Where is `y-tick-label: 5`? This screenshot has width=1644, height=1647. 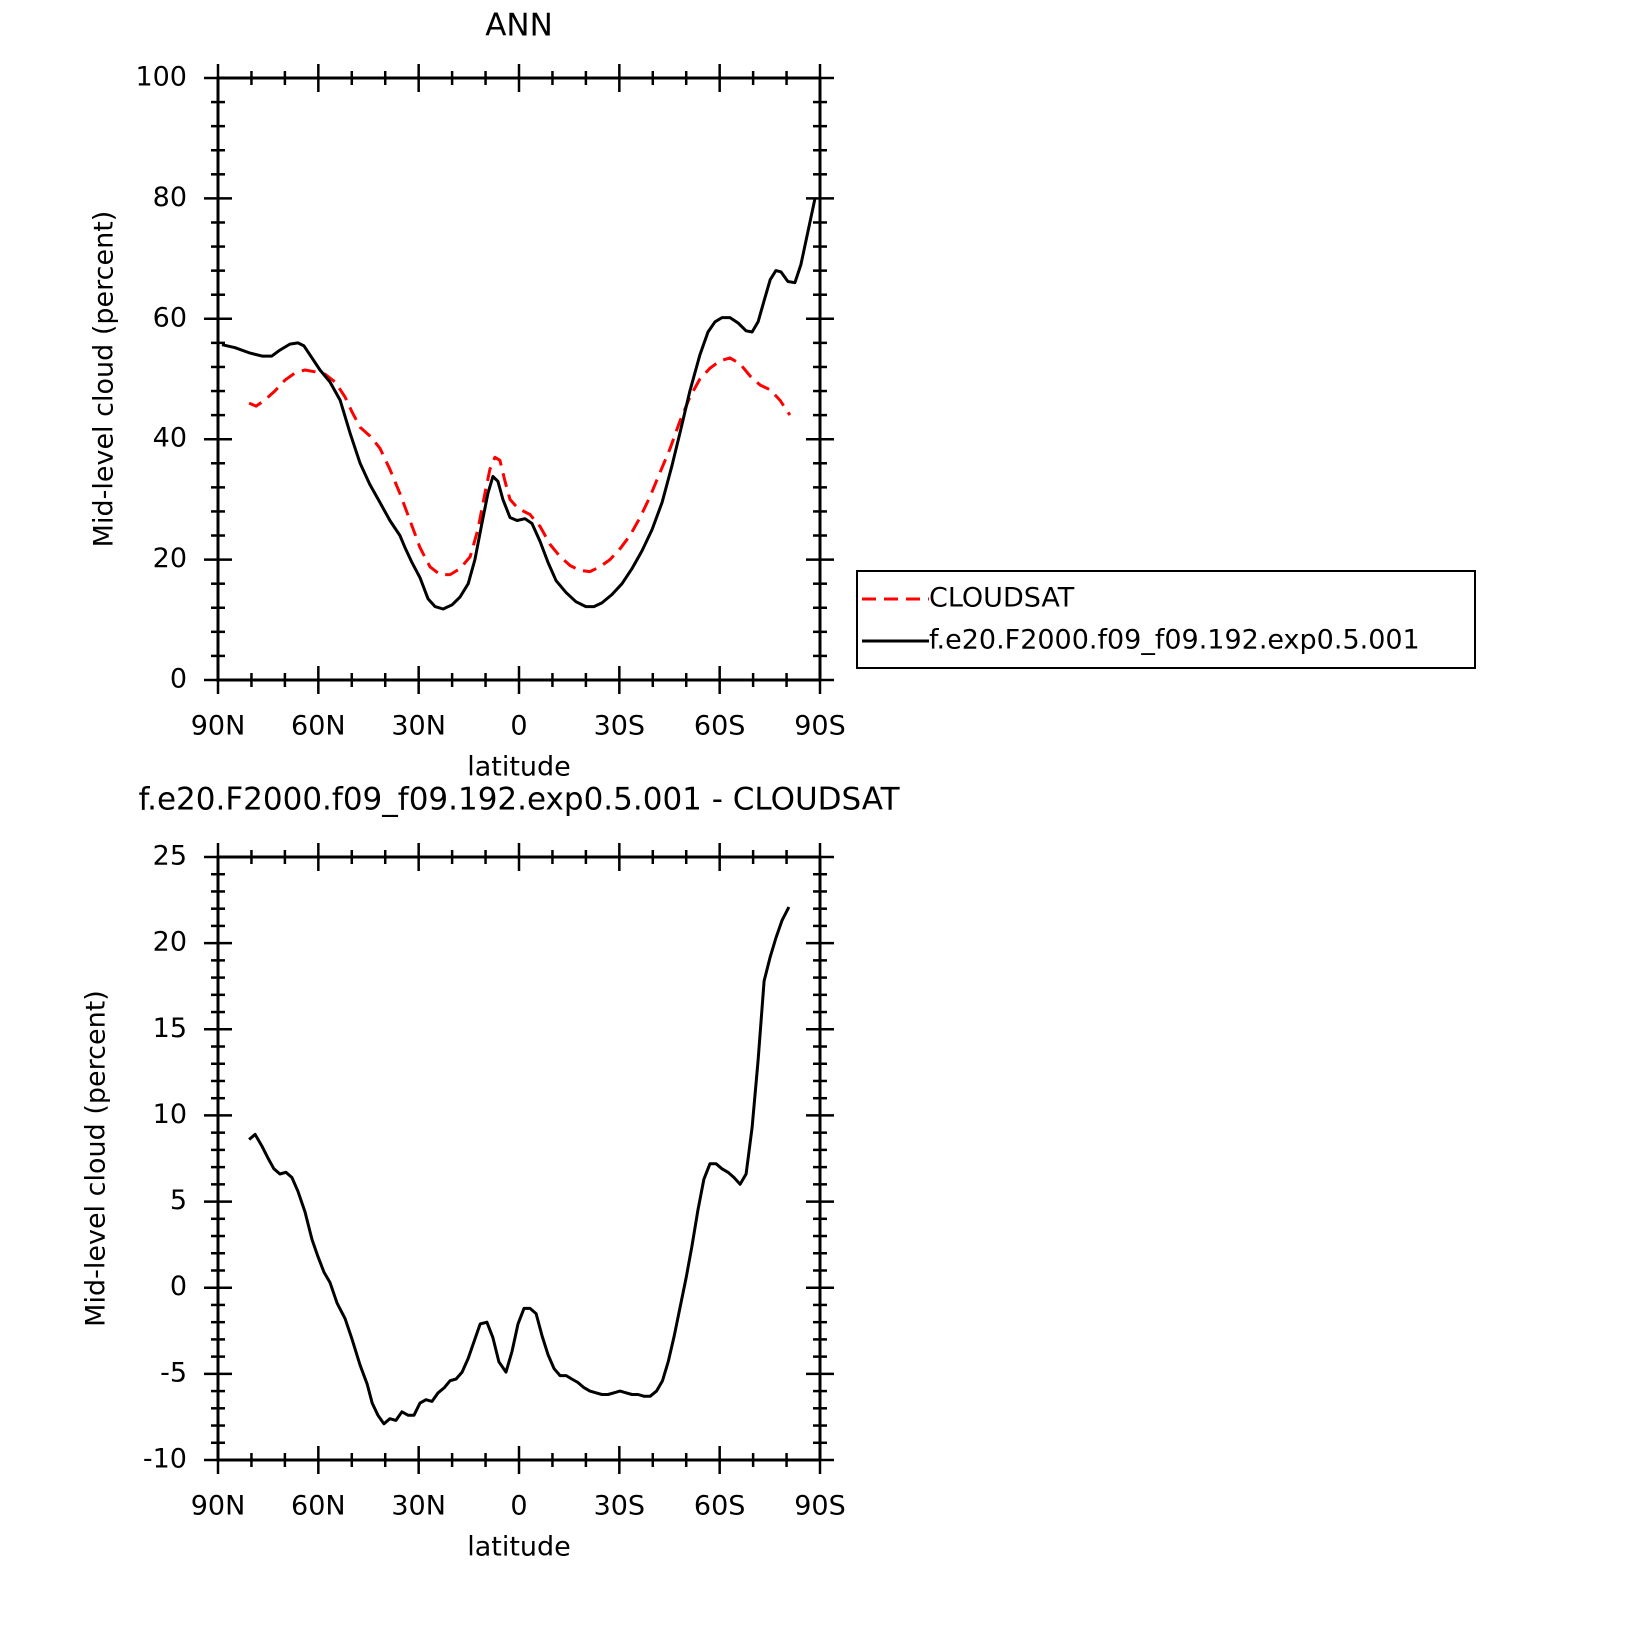 y-tick-label: 5 is located at coordinates (178, 1200).